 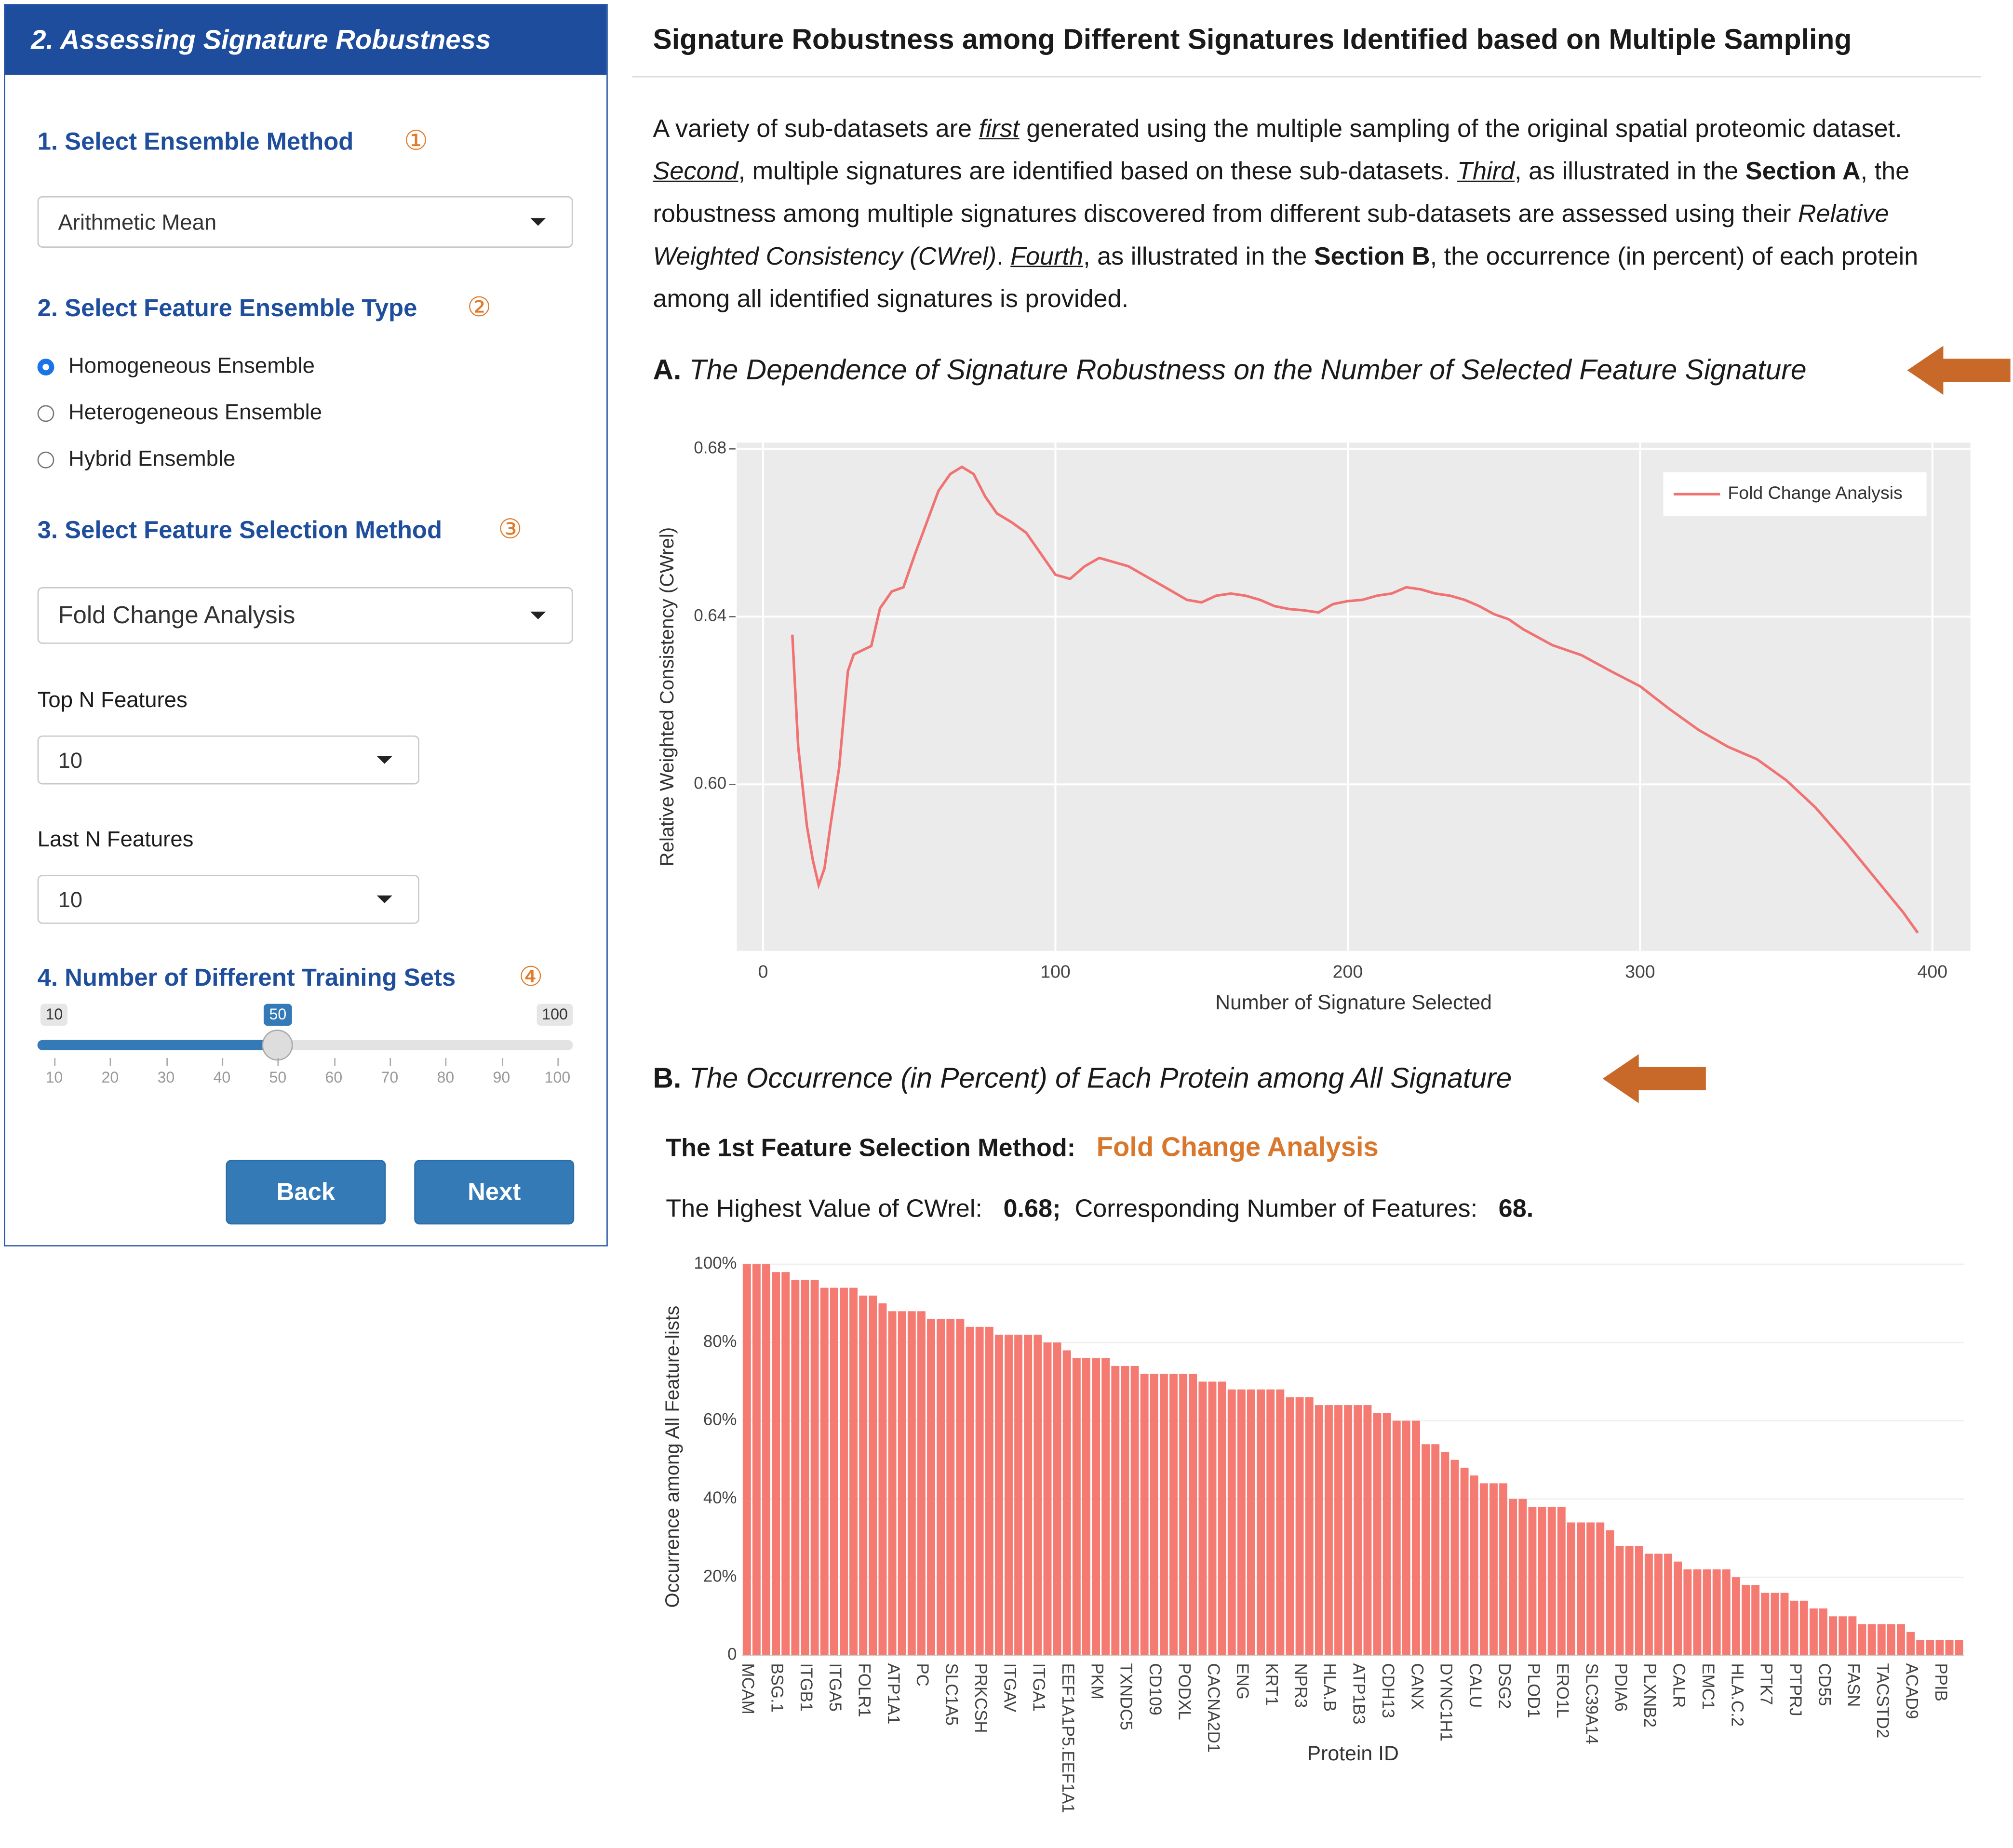 I want to click on next-button: Next, so click(x=495, y=1193).